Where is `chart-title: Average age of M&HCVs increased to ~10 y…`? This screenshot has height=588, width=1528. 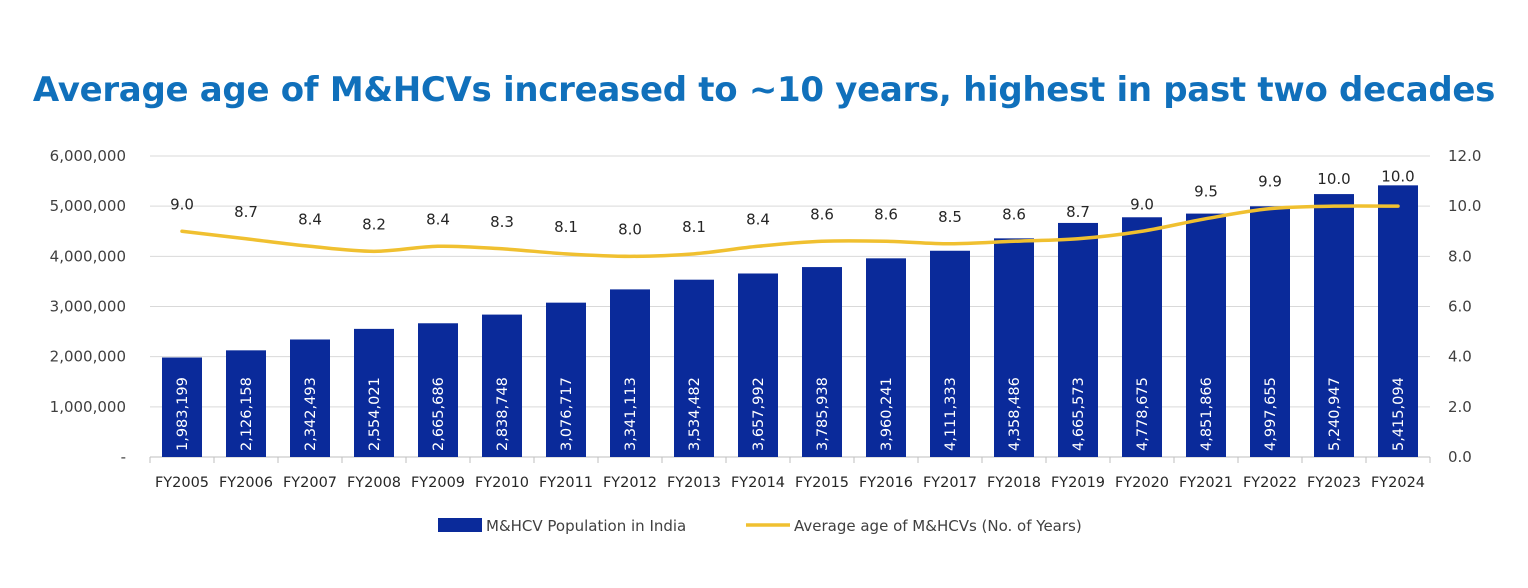
chart-title: Average age of M&HCVs increased to ~10 y… is located at coordinates (764, 90).